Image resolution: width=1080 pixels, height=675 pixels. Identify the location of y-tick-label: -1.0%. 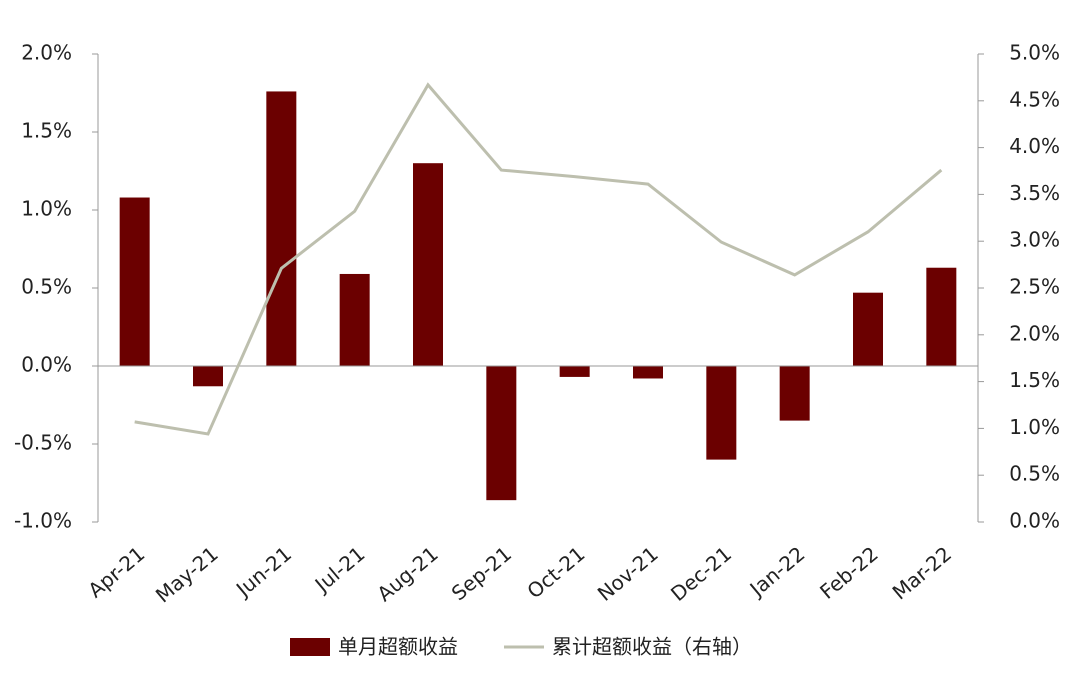
(43, 521).